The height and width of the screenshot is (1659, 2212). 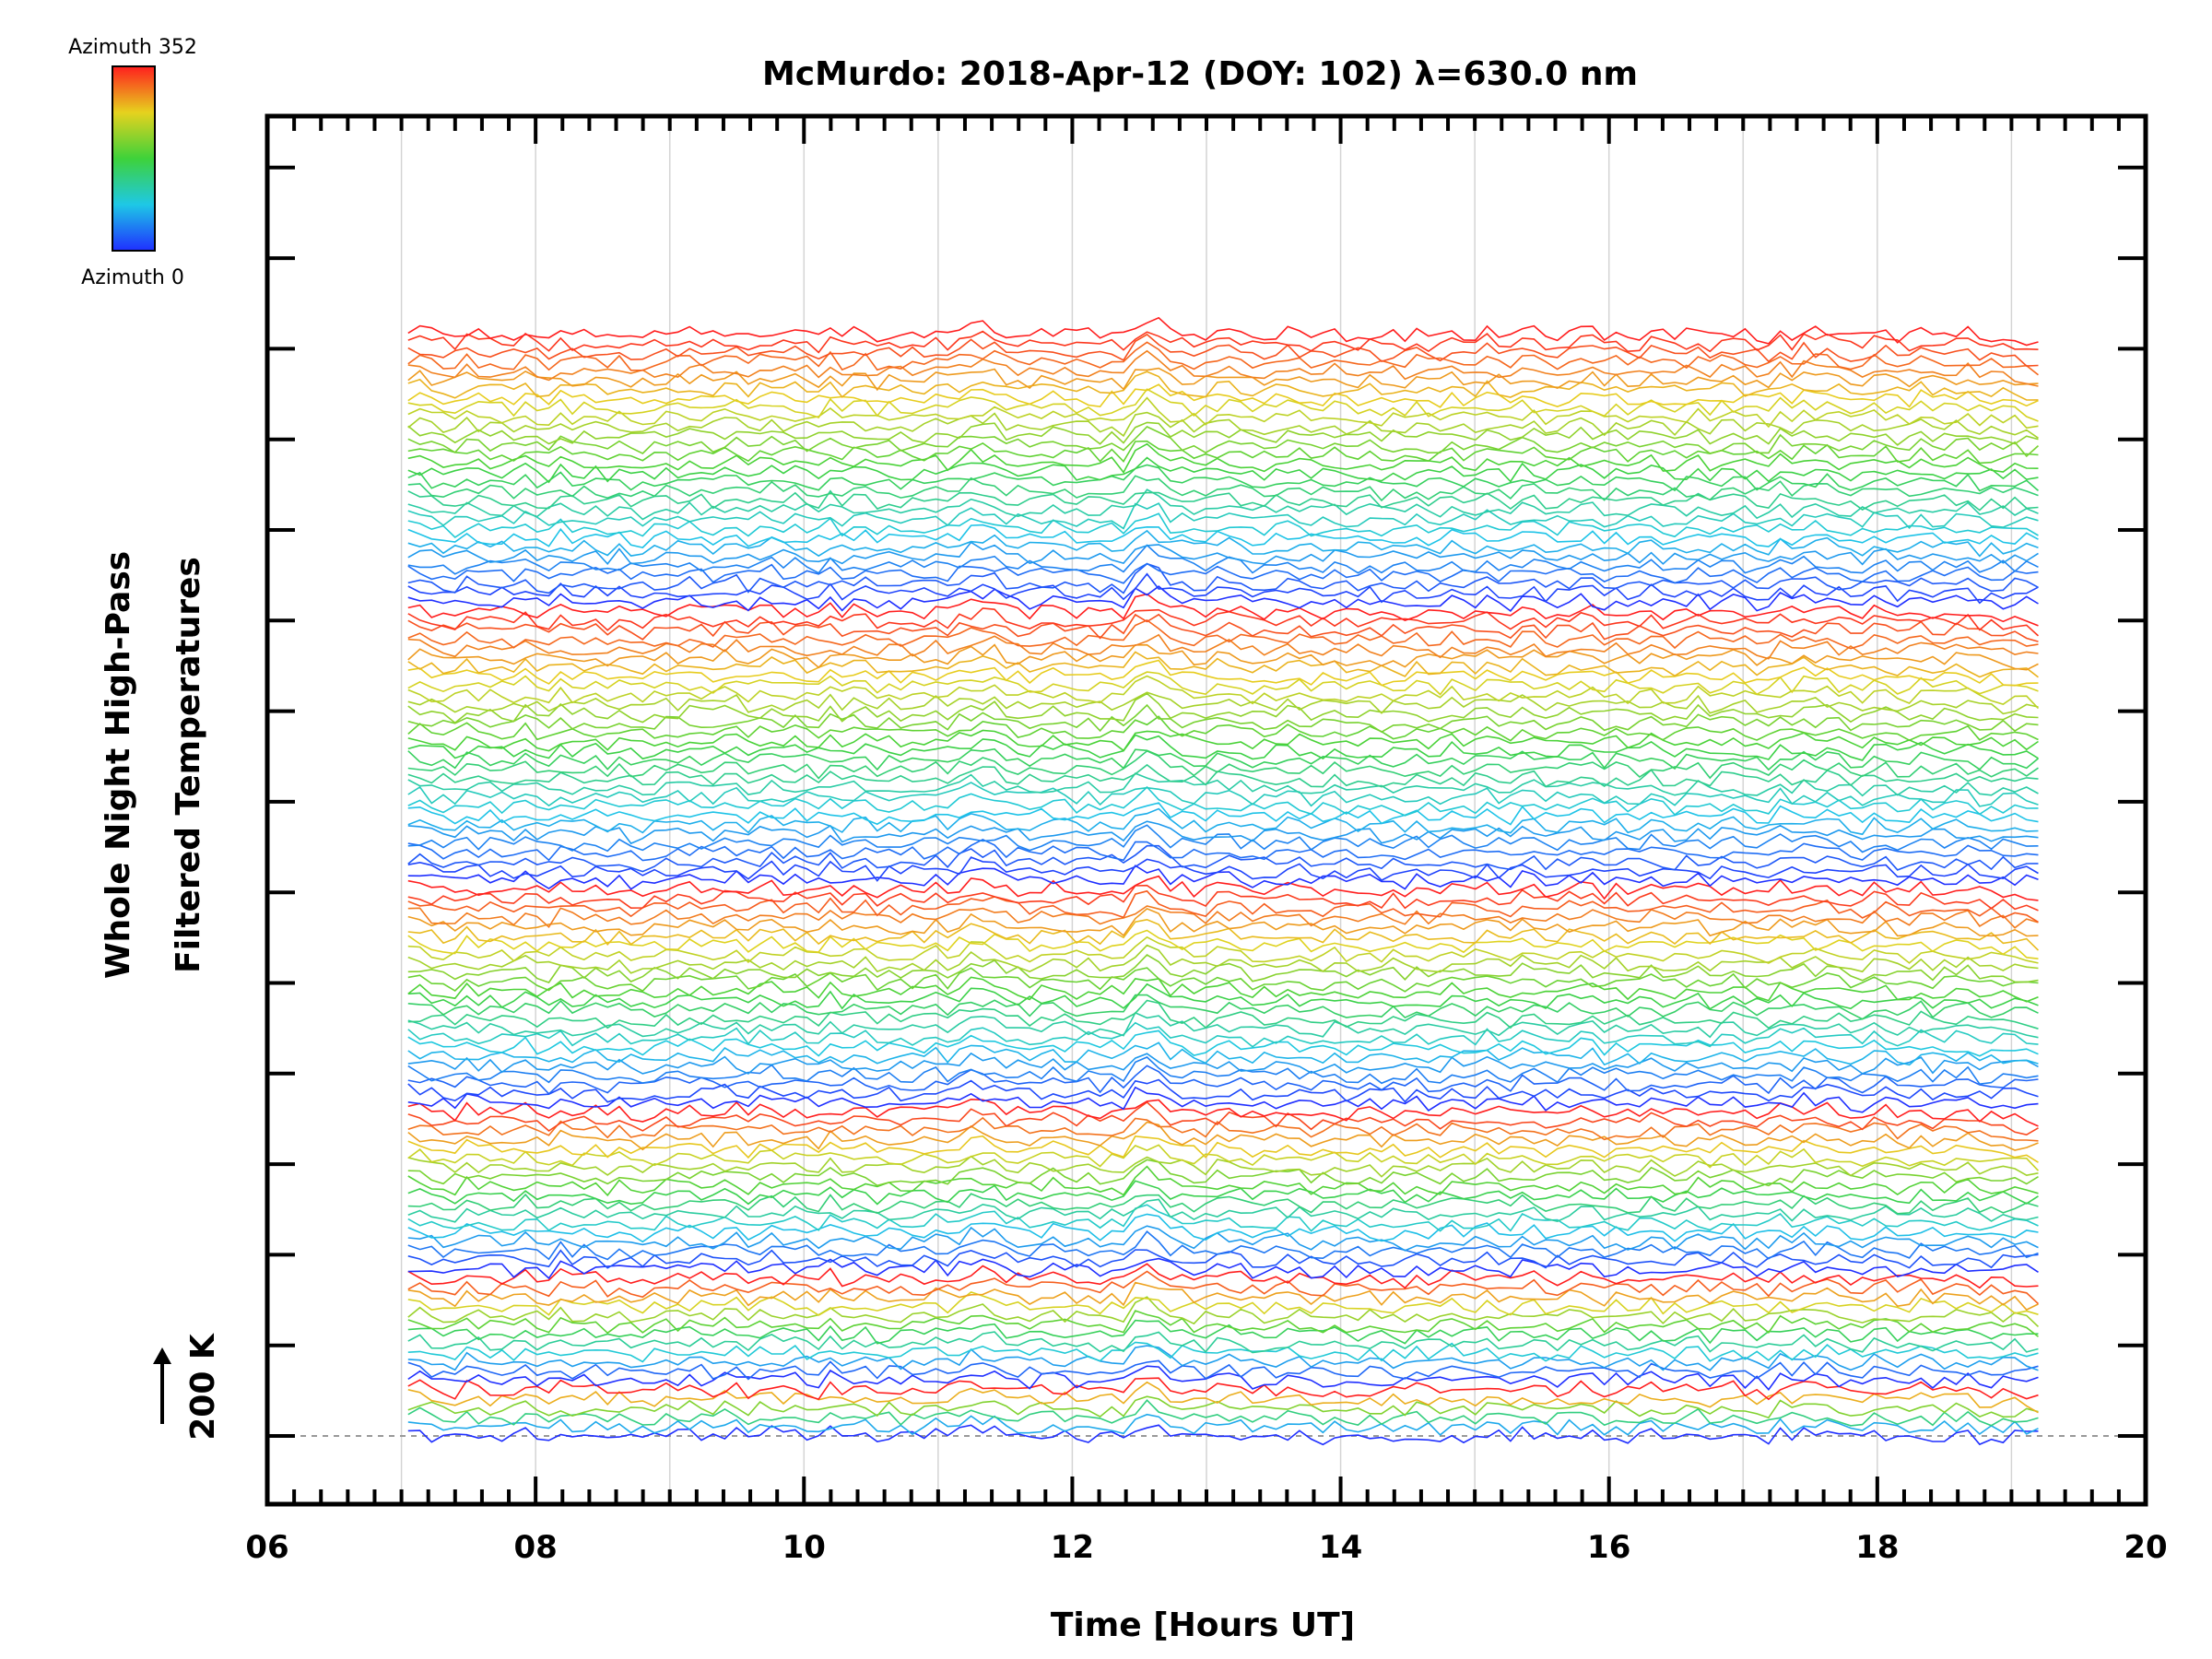 I want to click on scale-label: 200 K, so click(x=203, y=1387).